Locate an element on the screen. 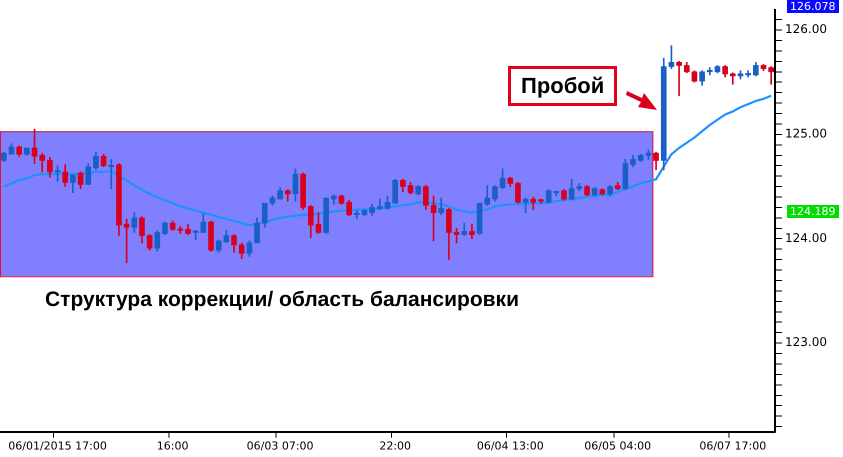 This screenshot has width=843, height=457. x-tick-label: 22:00 is located at coordinates (395, 445).